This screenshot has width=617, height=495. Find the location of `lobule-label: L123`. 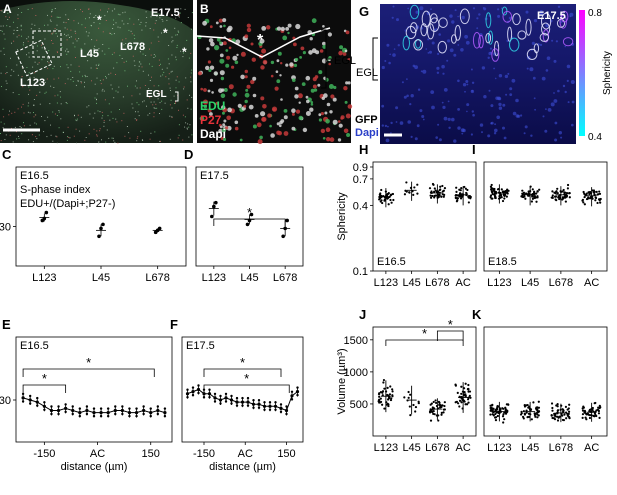

lobule-label: L123 is located at coordinates (32, 83).